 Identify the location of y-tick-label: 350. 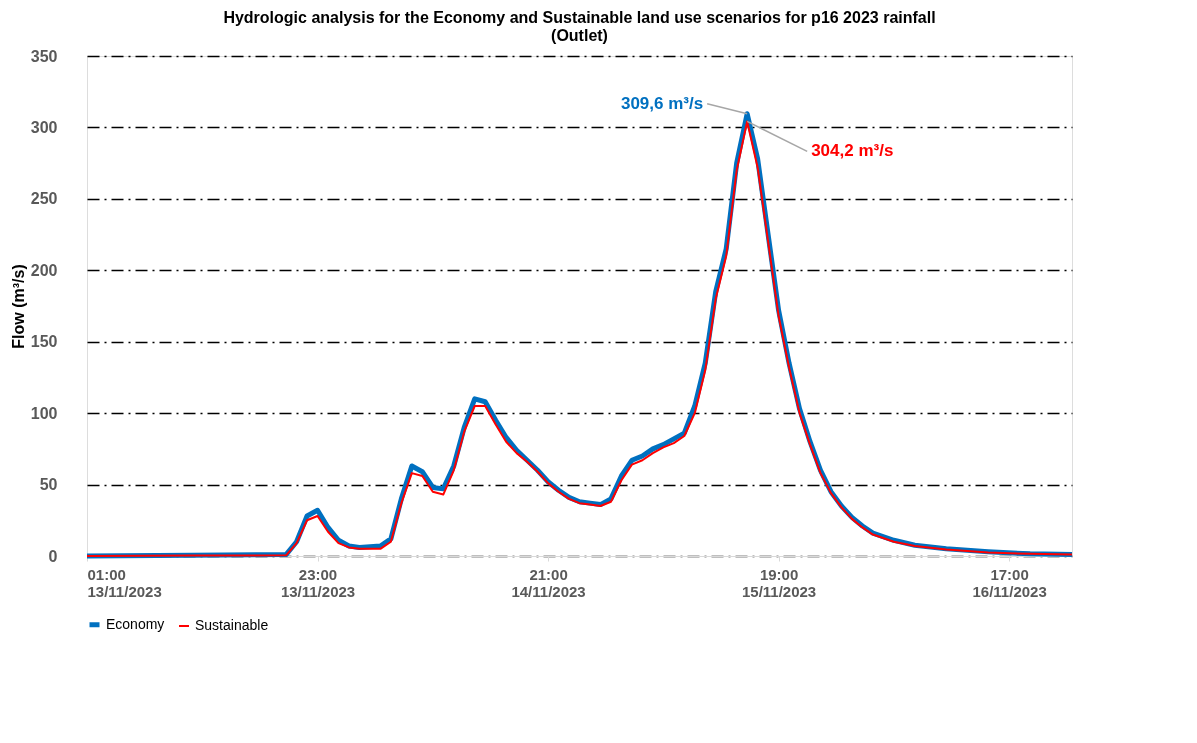
(44, 56).